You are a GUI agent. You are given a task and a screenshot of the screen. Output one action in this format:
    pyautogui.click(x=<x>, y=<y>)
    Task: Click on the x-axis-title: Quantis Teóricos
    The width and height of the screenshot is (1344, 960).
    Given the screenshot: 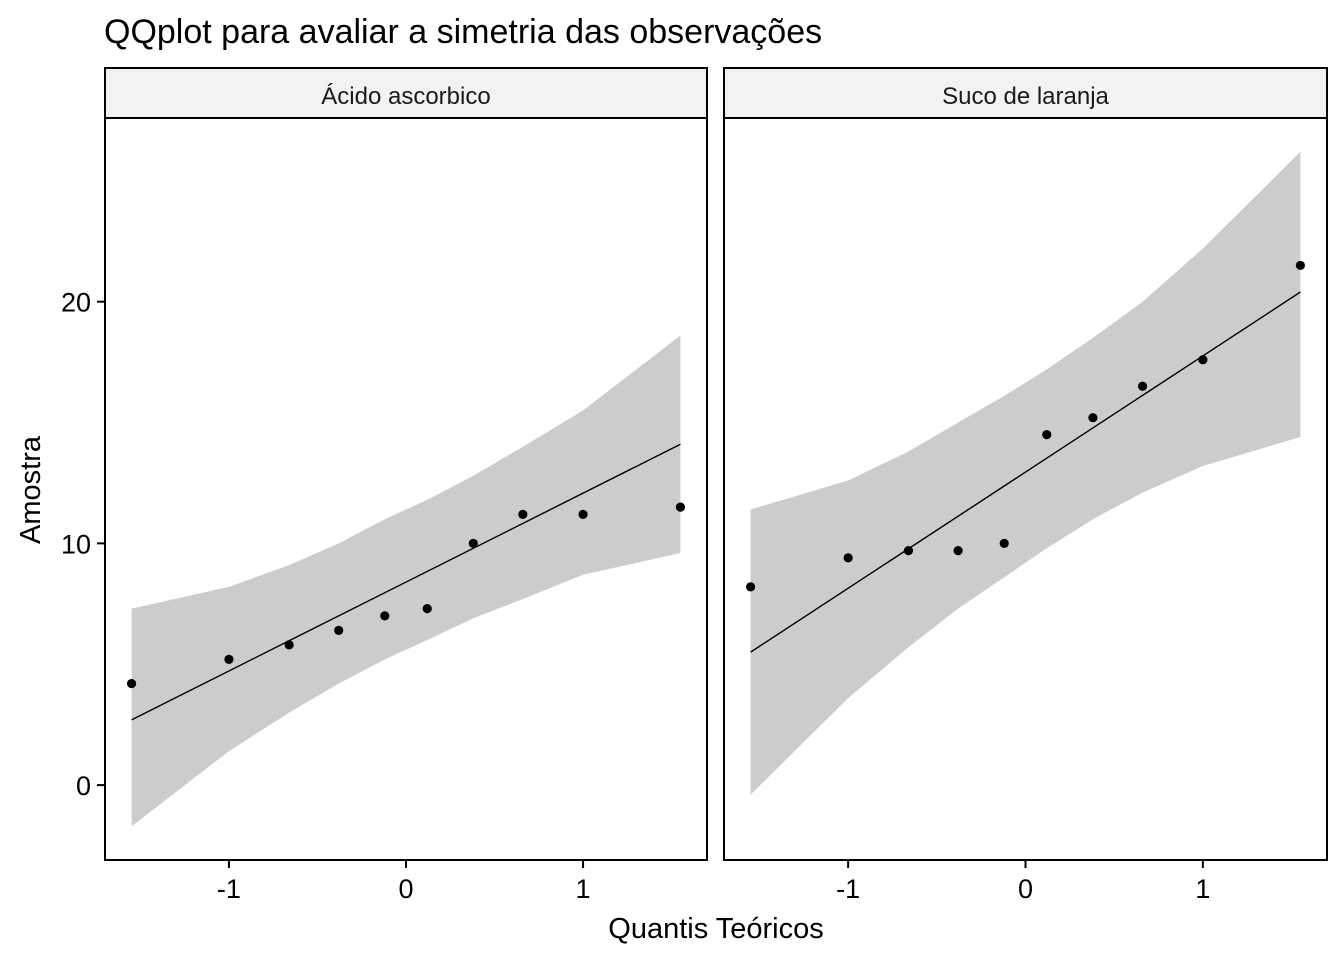 What is the action you would take?
    pyautogui.click(x=715, y=929)
    